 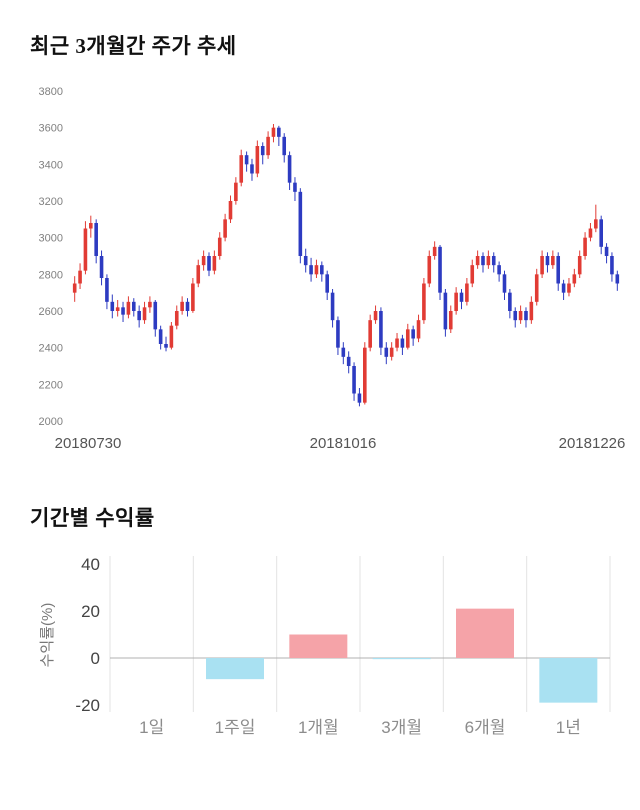 What do you see at coordinates (568, 727) in the screenshot?
I see `svg-text: 1년` at bounding box center [568, 727].